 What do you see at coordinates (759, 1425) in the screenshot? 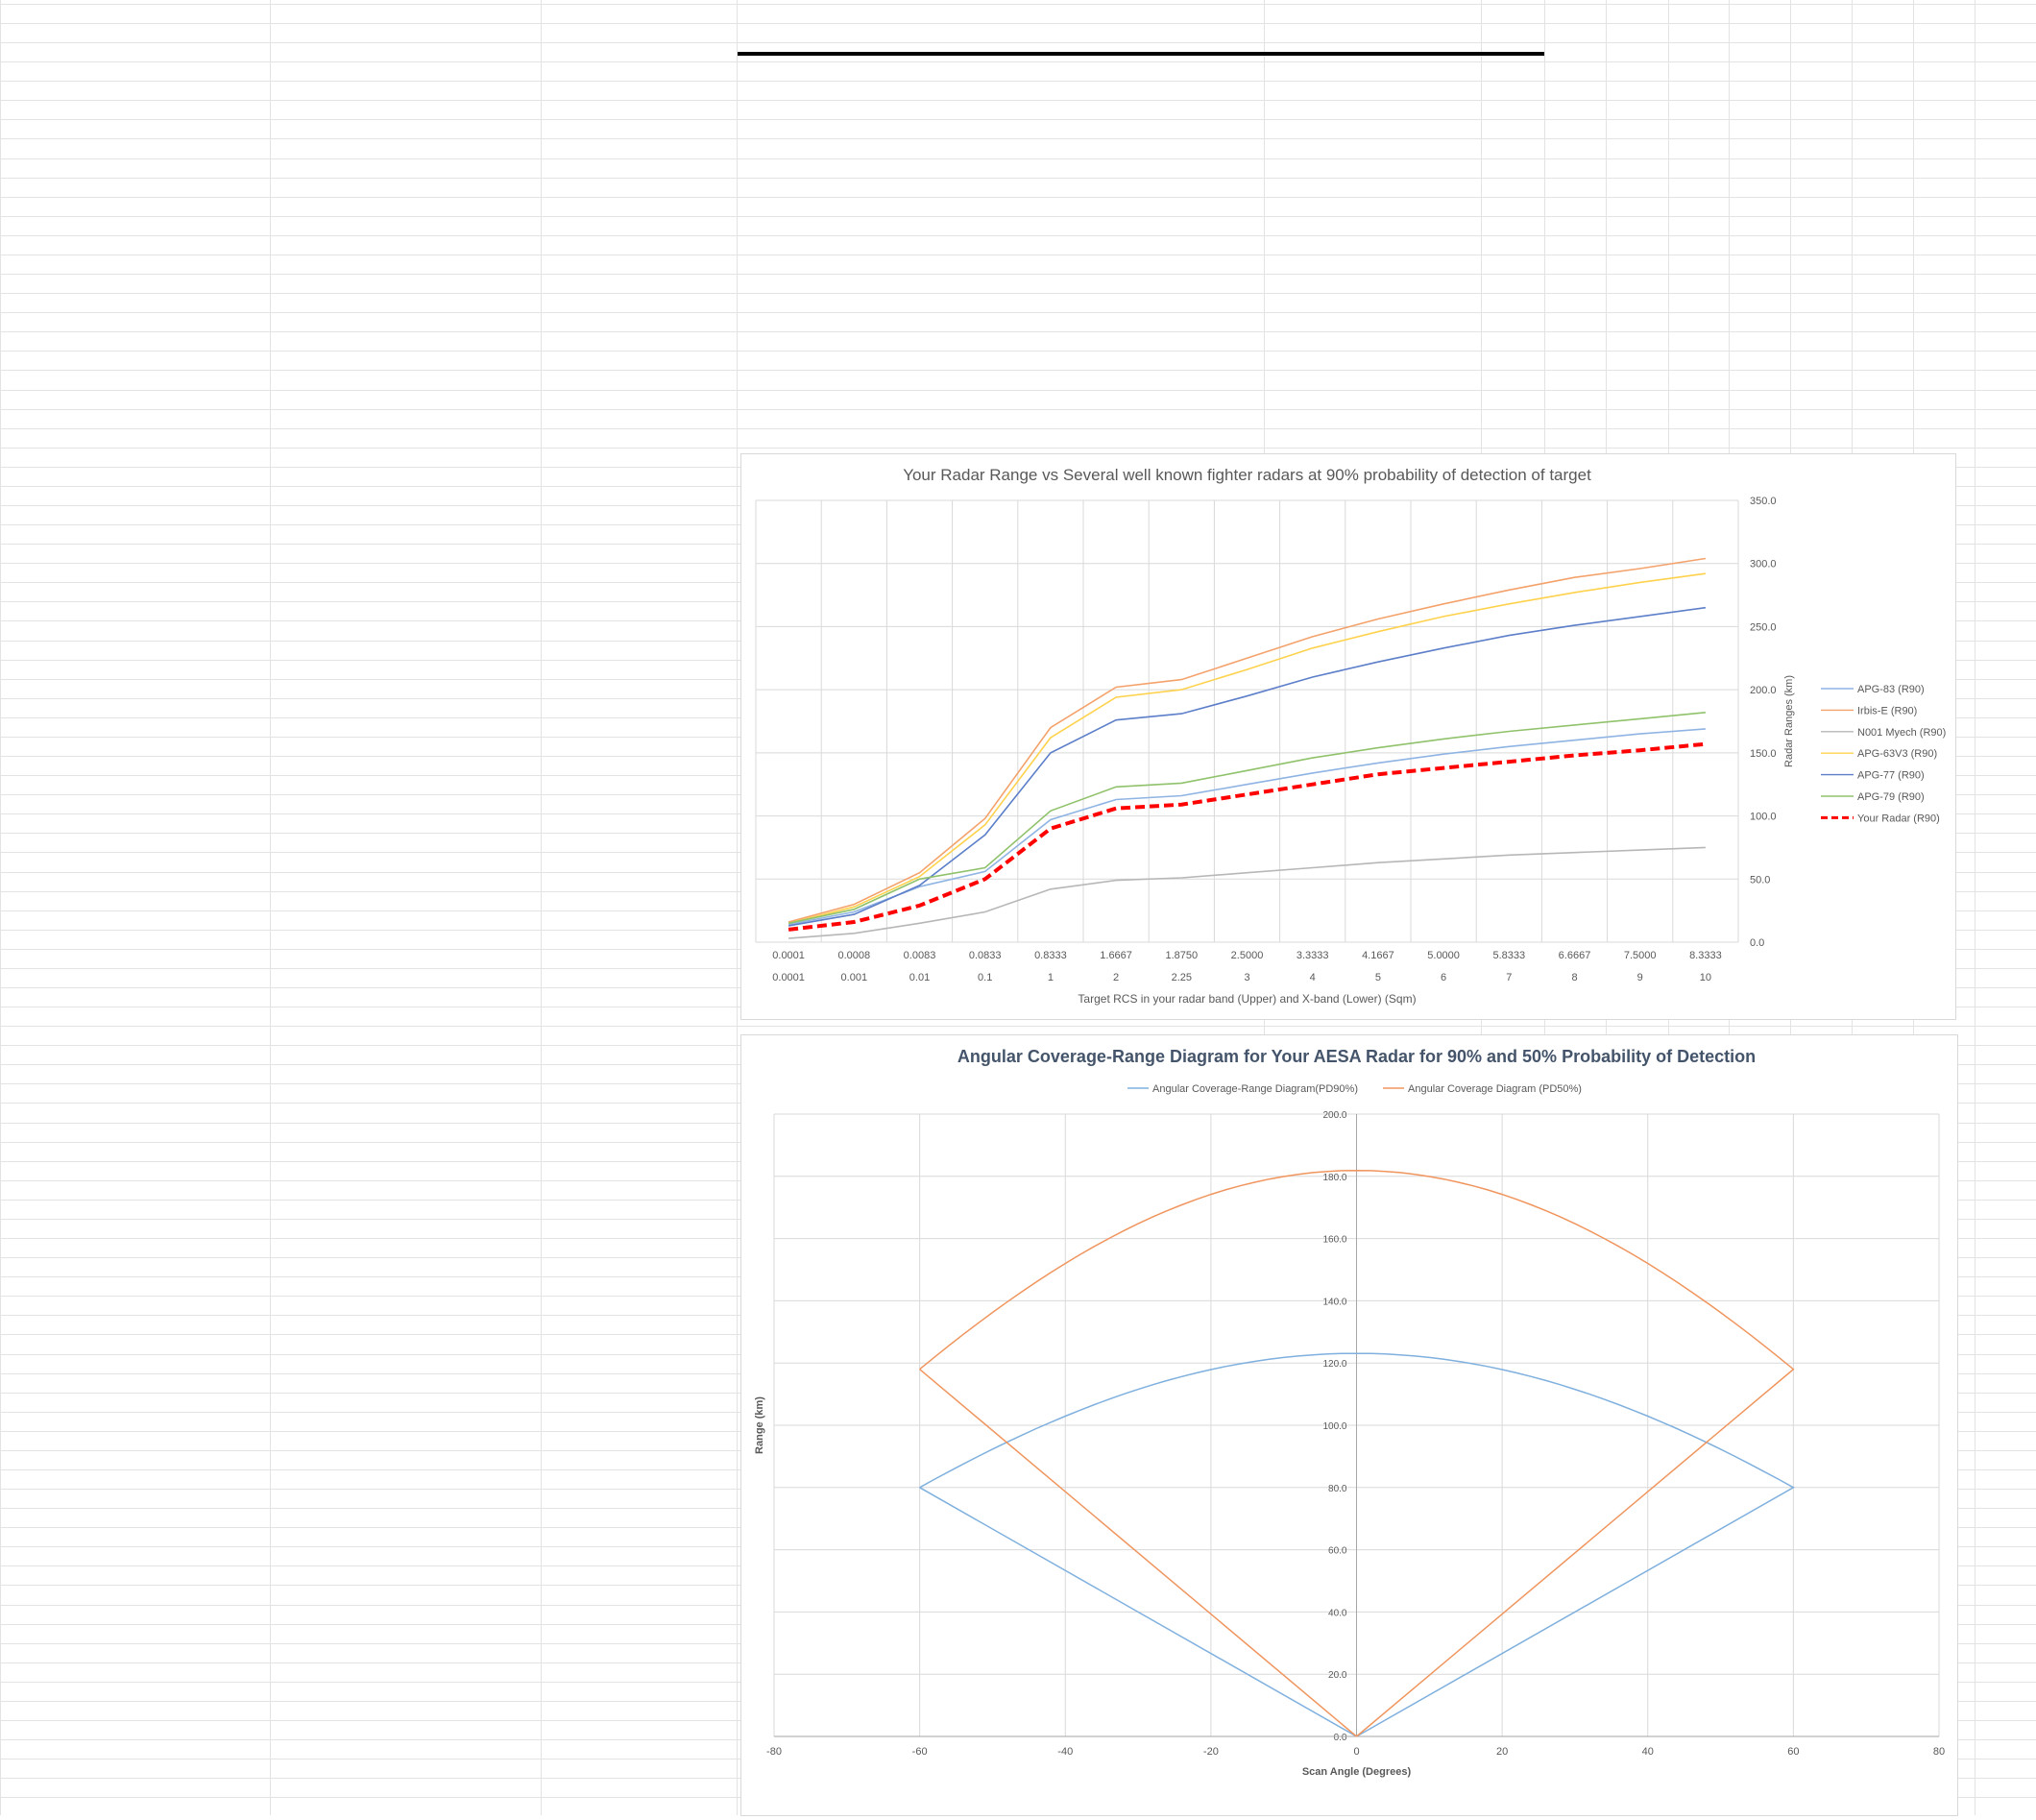
I see `y-axis-label: Range (km)` at bounding box center [759, 1425].